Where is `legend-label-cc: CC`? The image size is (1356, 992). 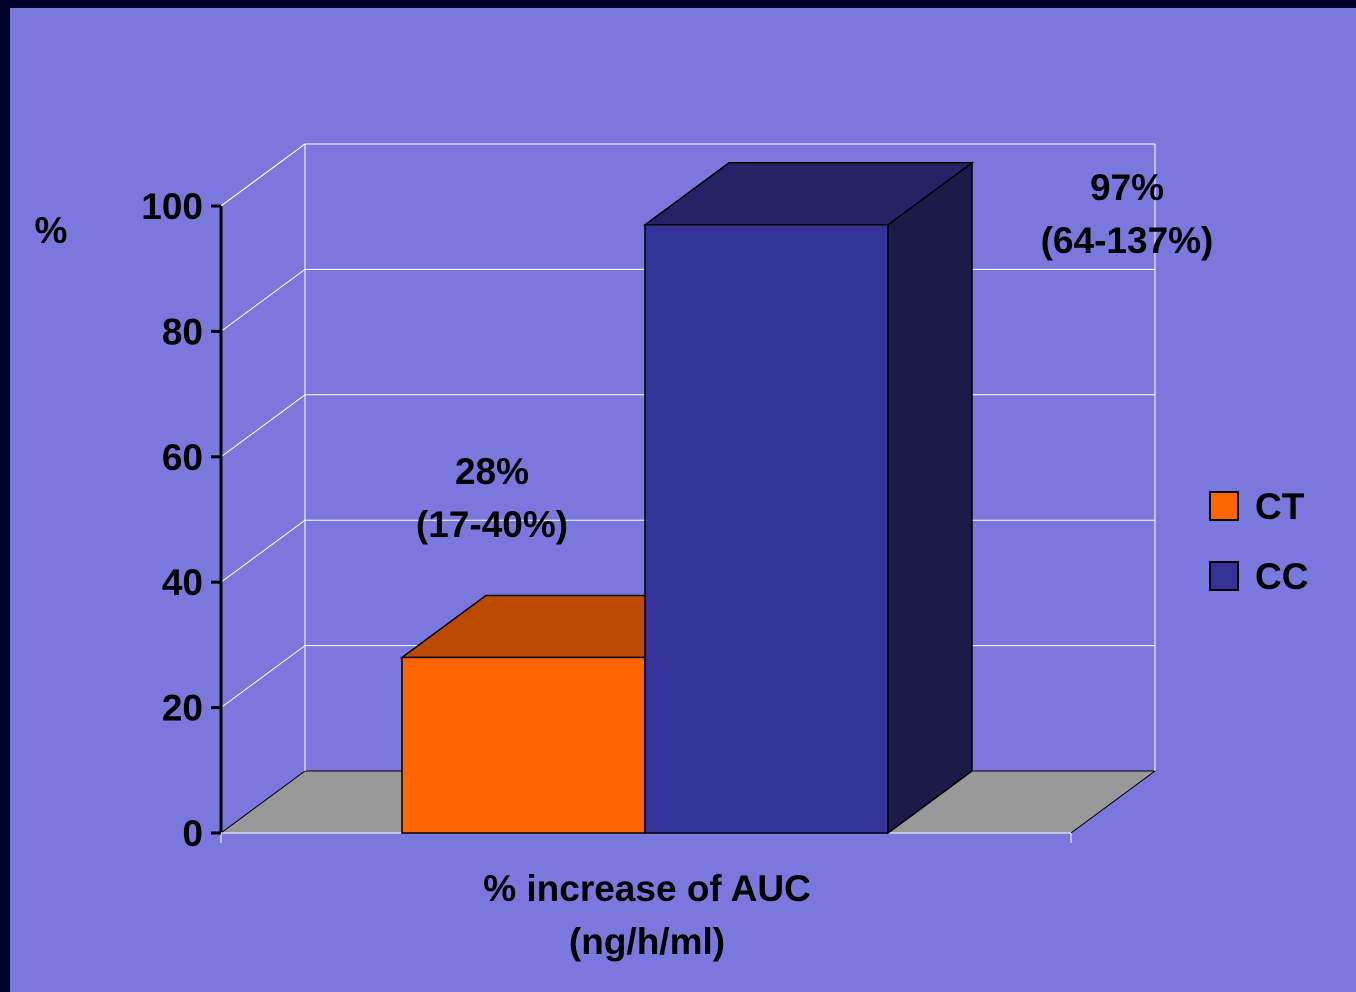
legend-label-cc: CC is located at coordinates (1281, 576).